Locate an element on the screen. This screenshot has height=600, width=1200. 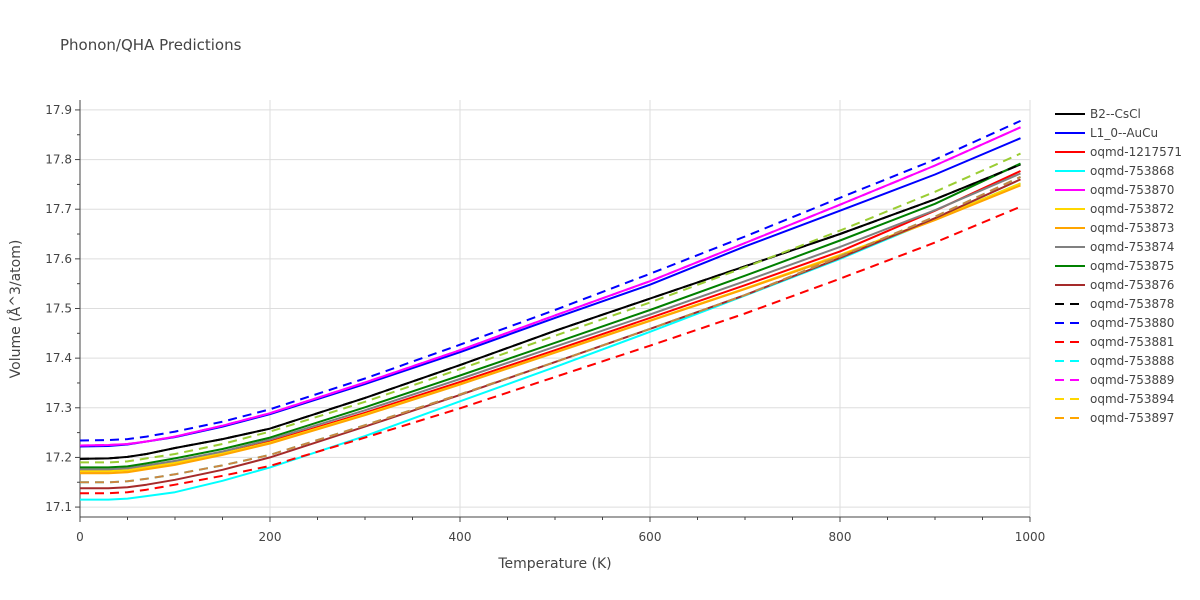
y-tick-label: 17.2 is located at coordinates (58, 457).